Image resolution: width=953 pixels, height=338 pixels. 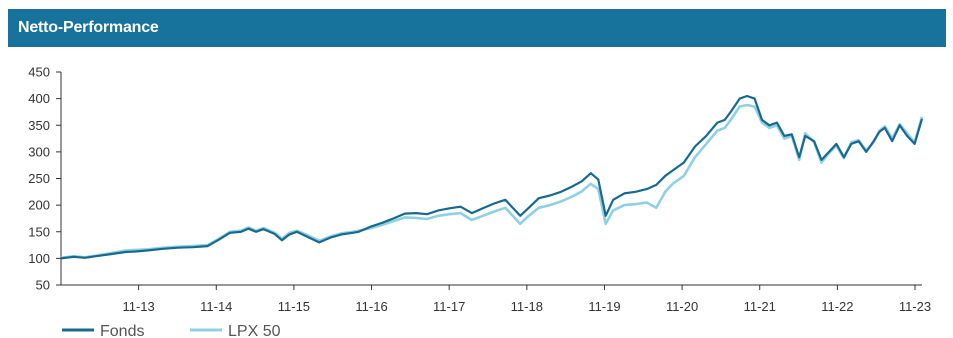 I want to click on y-tick-label: 300, so click(x=39, y=151).